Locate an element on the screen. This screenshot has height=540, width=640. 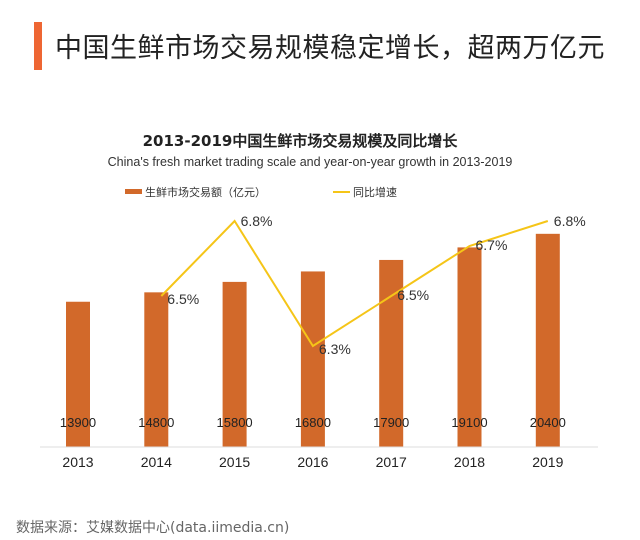
legend-bar-label: 生鲜市场交易额（亿元） is located at coordinates (205, 192).